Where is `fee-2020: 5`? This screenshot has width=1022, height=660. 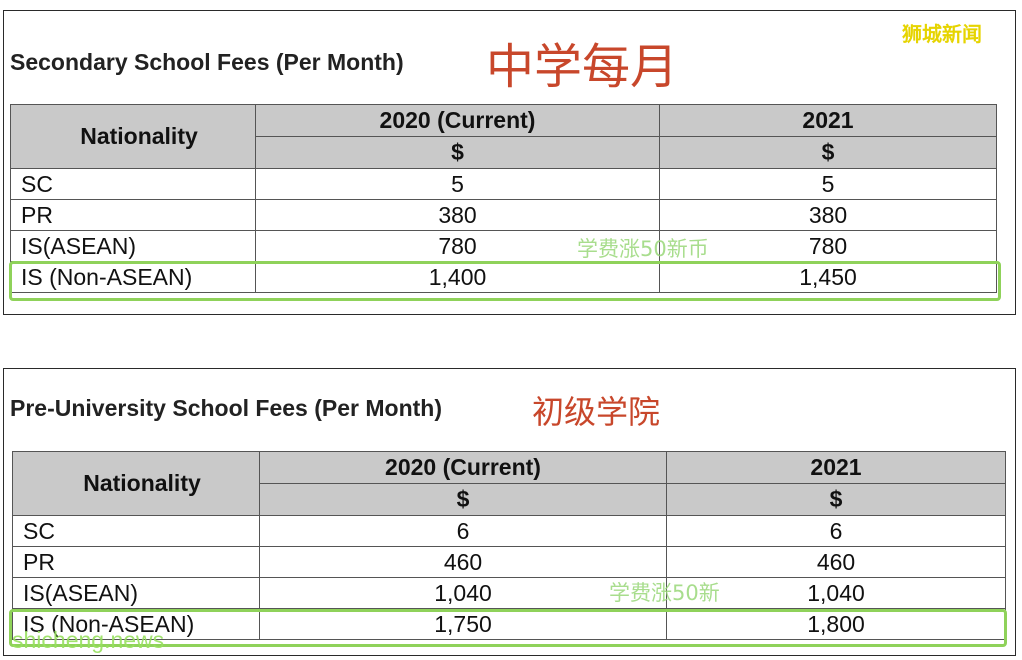
fee-2020: 5 is located at coordinates (457, 184).